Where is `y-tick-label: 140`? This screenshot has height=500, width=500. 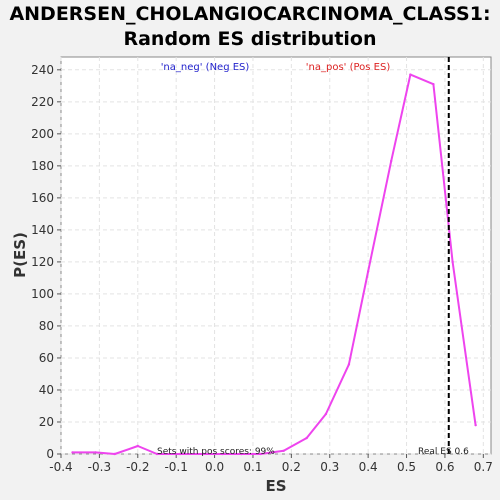
y-tick-label: 140 is located at coordinates (42, 230).